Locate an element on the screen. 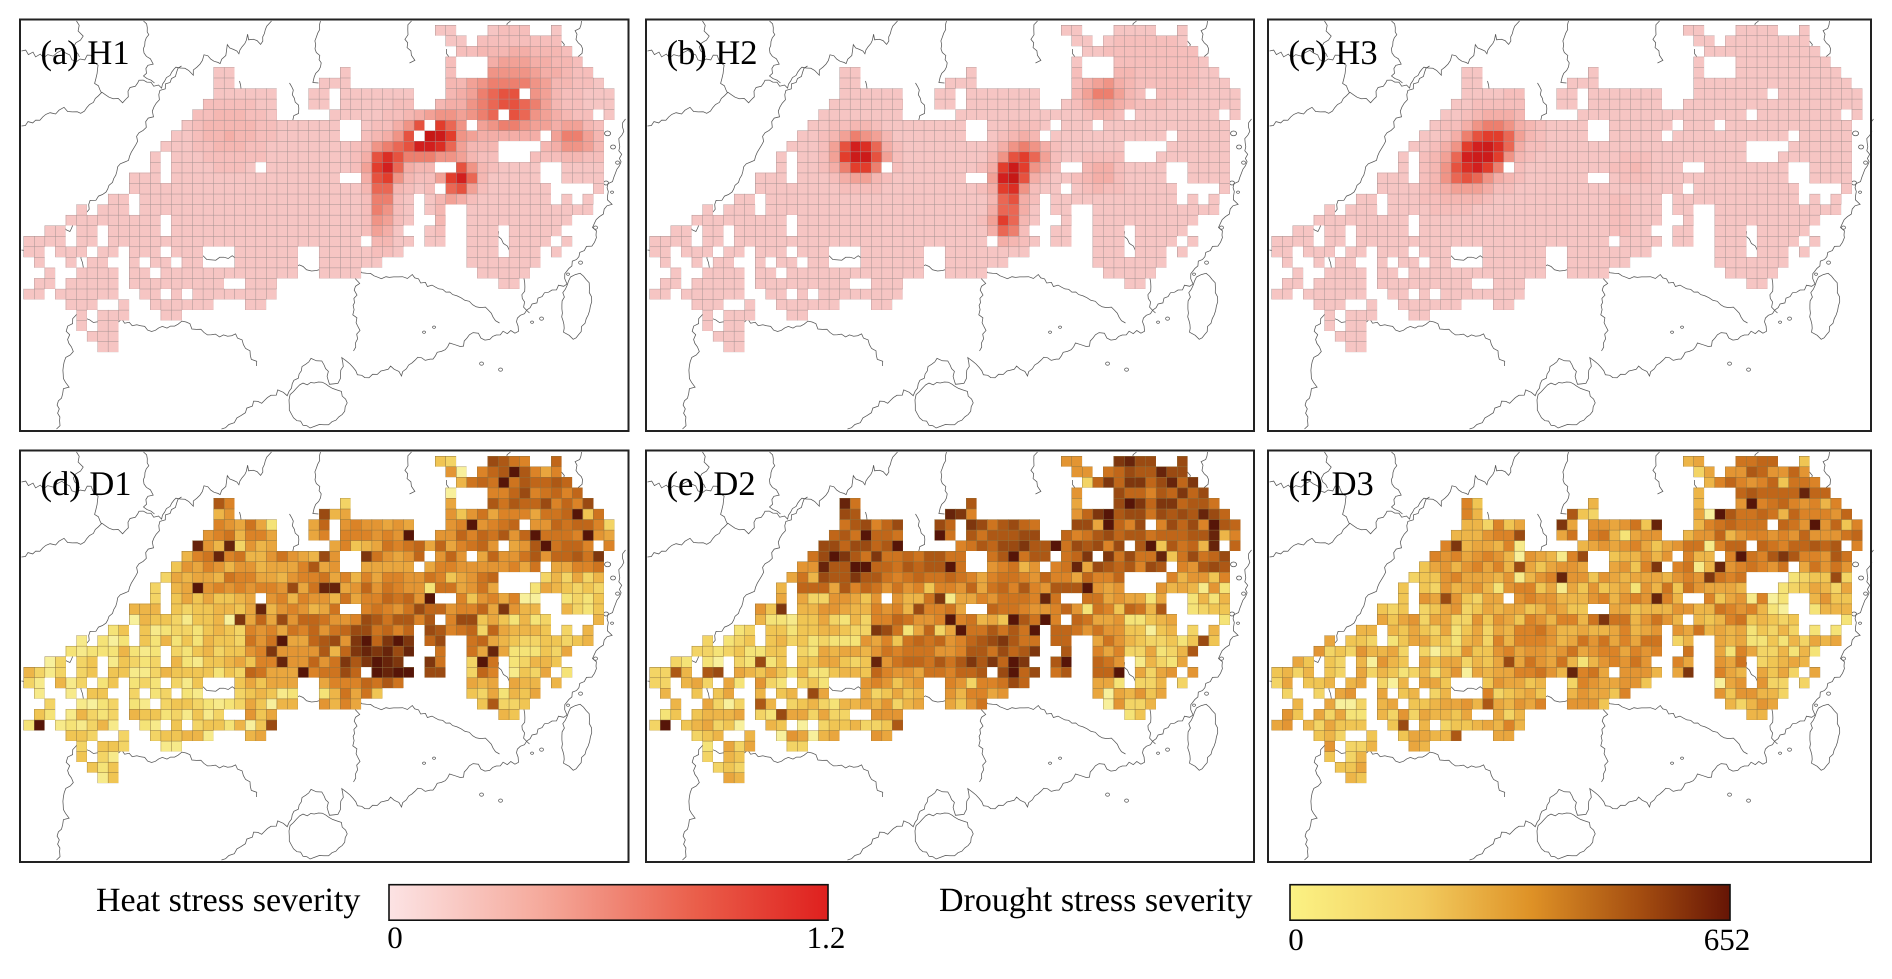  svg-text: 652 is located at coordinates (1727, 939).